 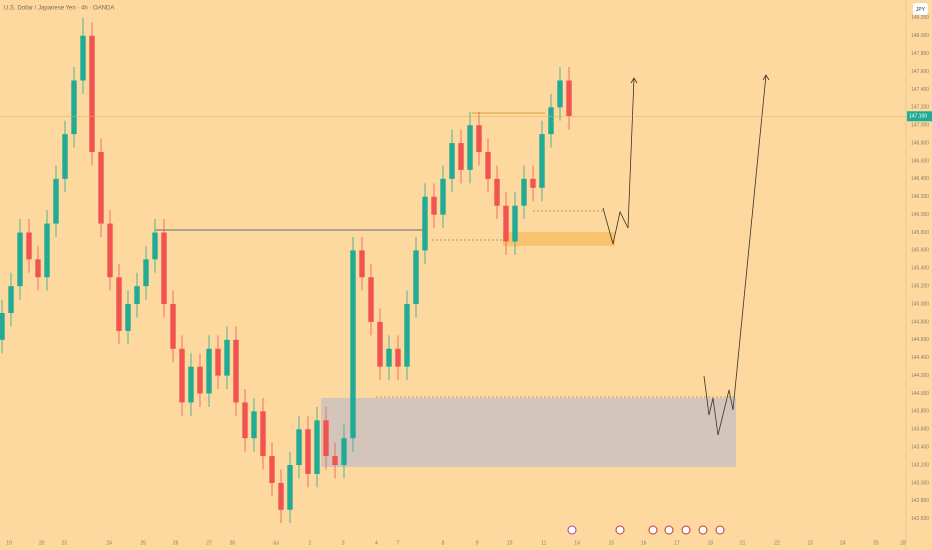 I want to click on y-tick-label: 145.400, so click(x=920, y=269).